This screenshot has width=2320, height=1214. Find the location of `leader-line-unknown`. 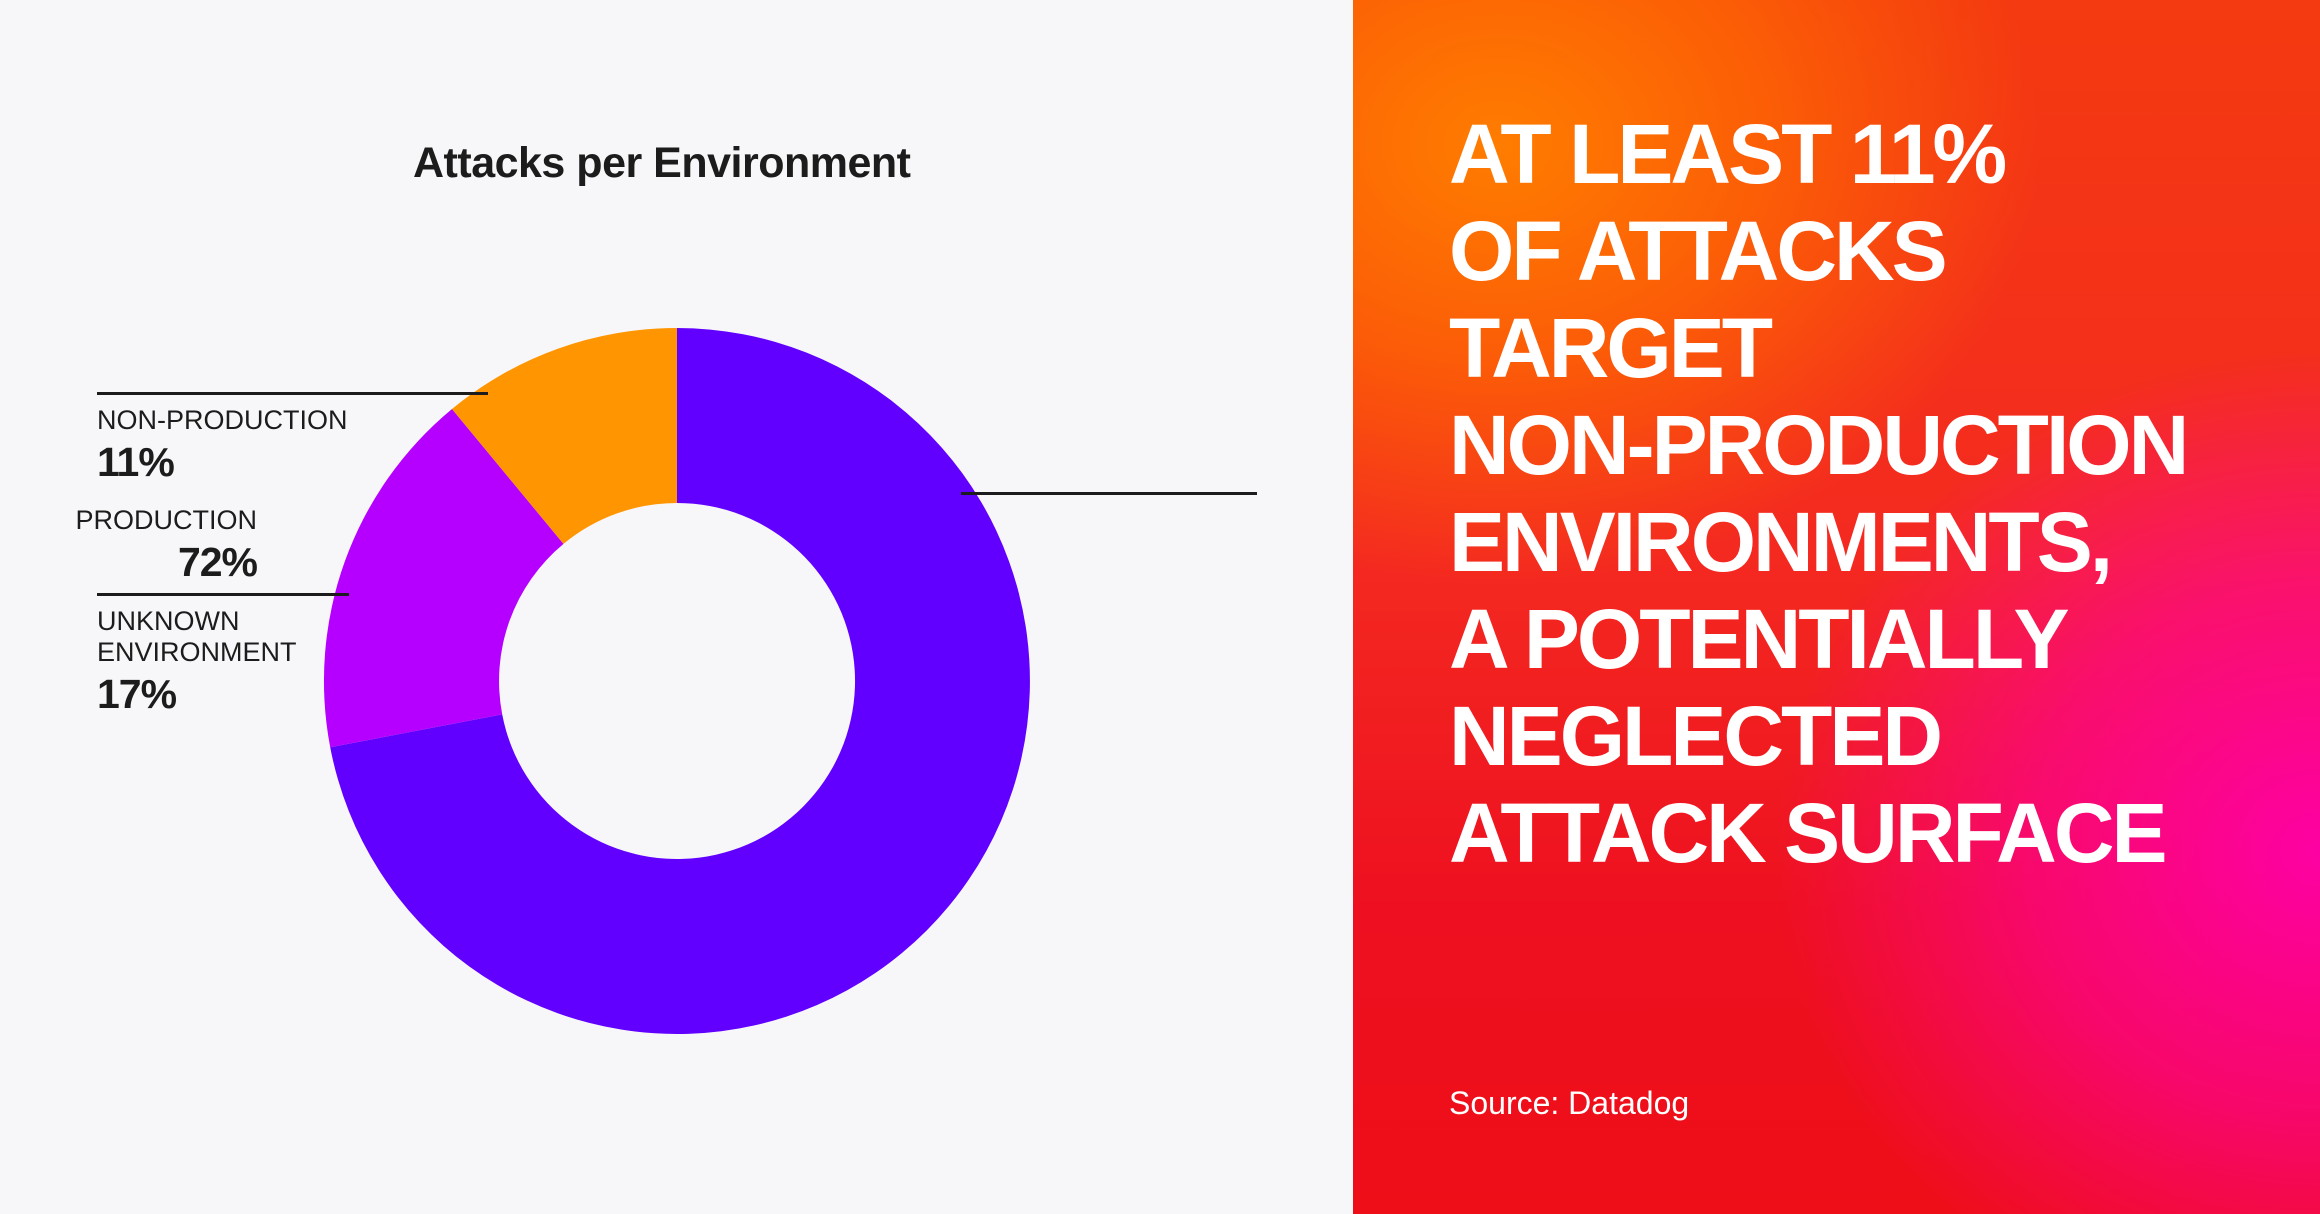

leader-line-unknown is located at coordinates (223, 594).